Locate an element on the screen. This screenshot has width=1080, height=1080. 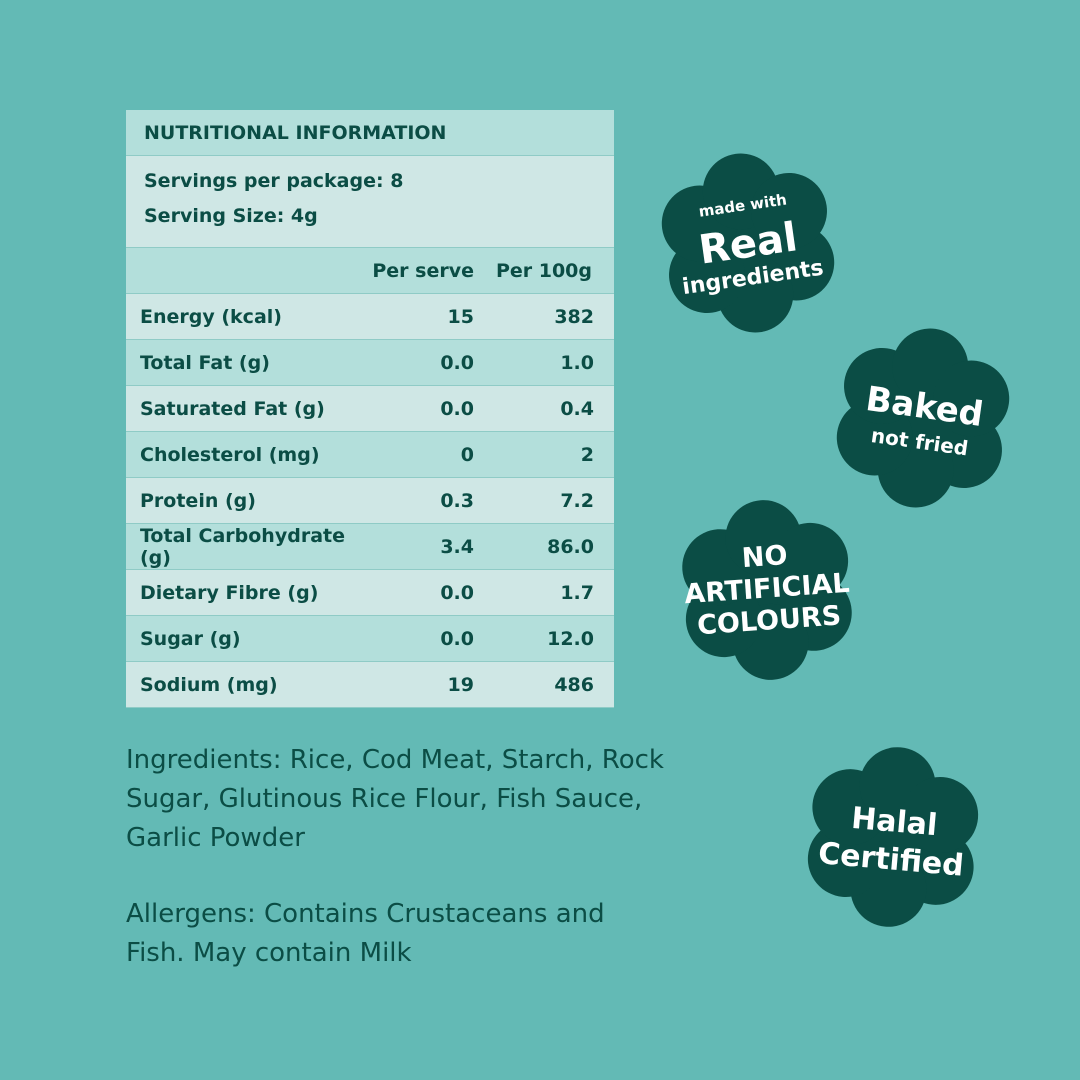
cell-value: 15 is located at coordinates (460, 316).